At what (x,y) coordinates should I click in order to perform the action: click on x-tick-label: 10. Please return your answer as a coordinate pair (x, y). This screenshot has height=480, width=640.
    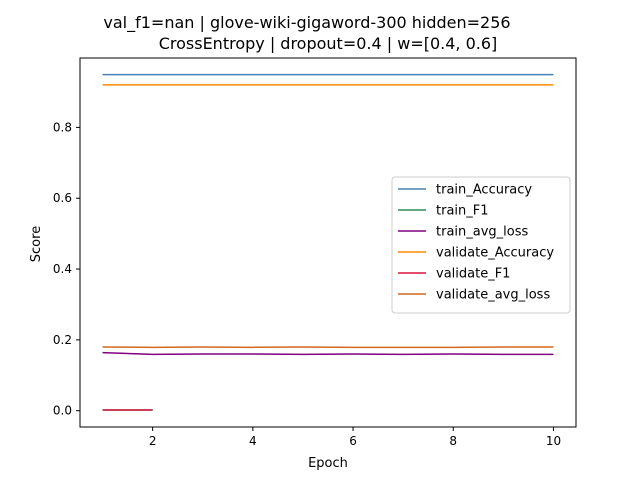
    Looking at the image, I should click on (553, 441).